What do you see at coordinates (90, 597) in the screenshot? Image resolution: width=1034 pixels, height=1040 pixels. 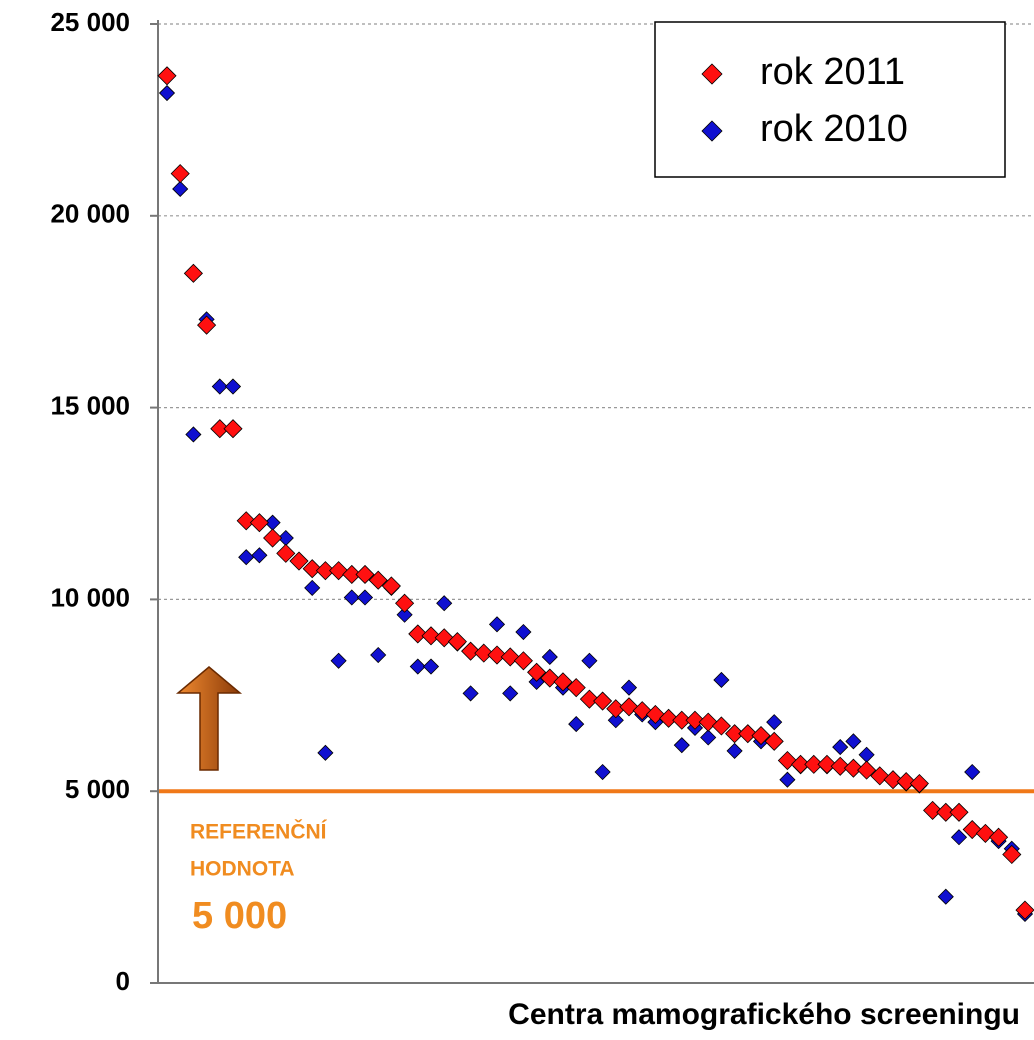 I see `y-tick-label: 10 000` at bounding box center [90, 597].